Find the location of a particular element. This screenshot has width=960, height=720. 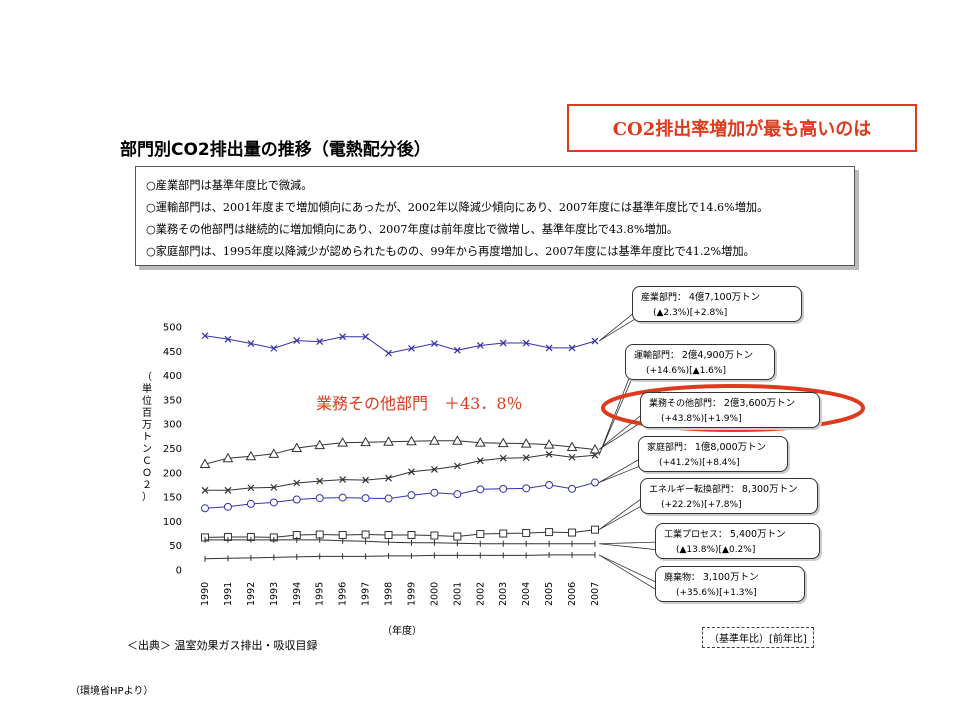

callout-amount: 2億4,900万トン is located at coordinates (717, 355).